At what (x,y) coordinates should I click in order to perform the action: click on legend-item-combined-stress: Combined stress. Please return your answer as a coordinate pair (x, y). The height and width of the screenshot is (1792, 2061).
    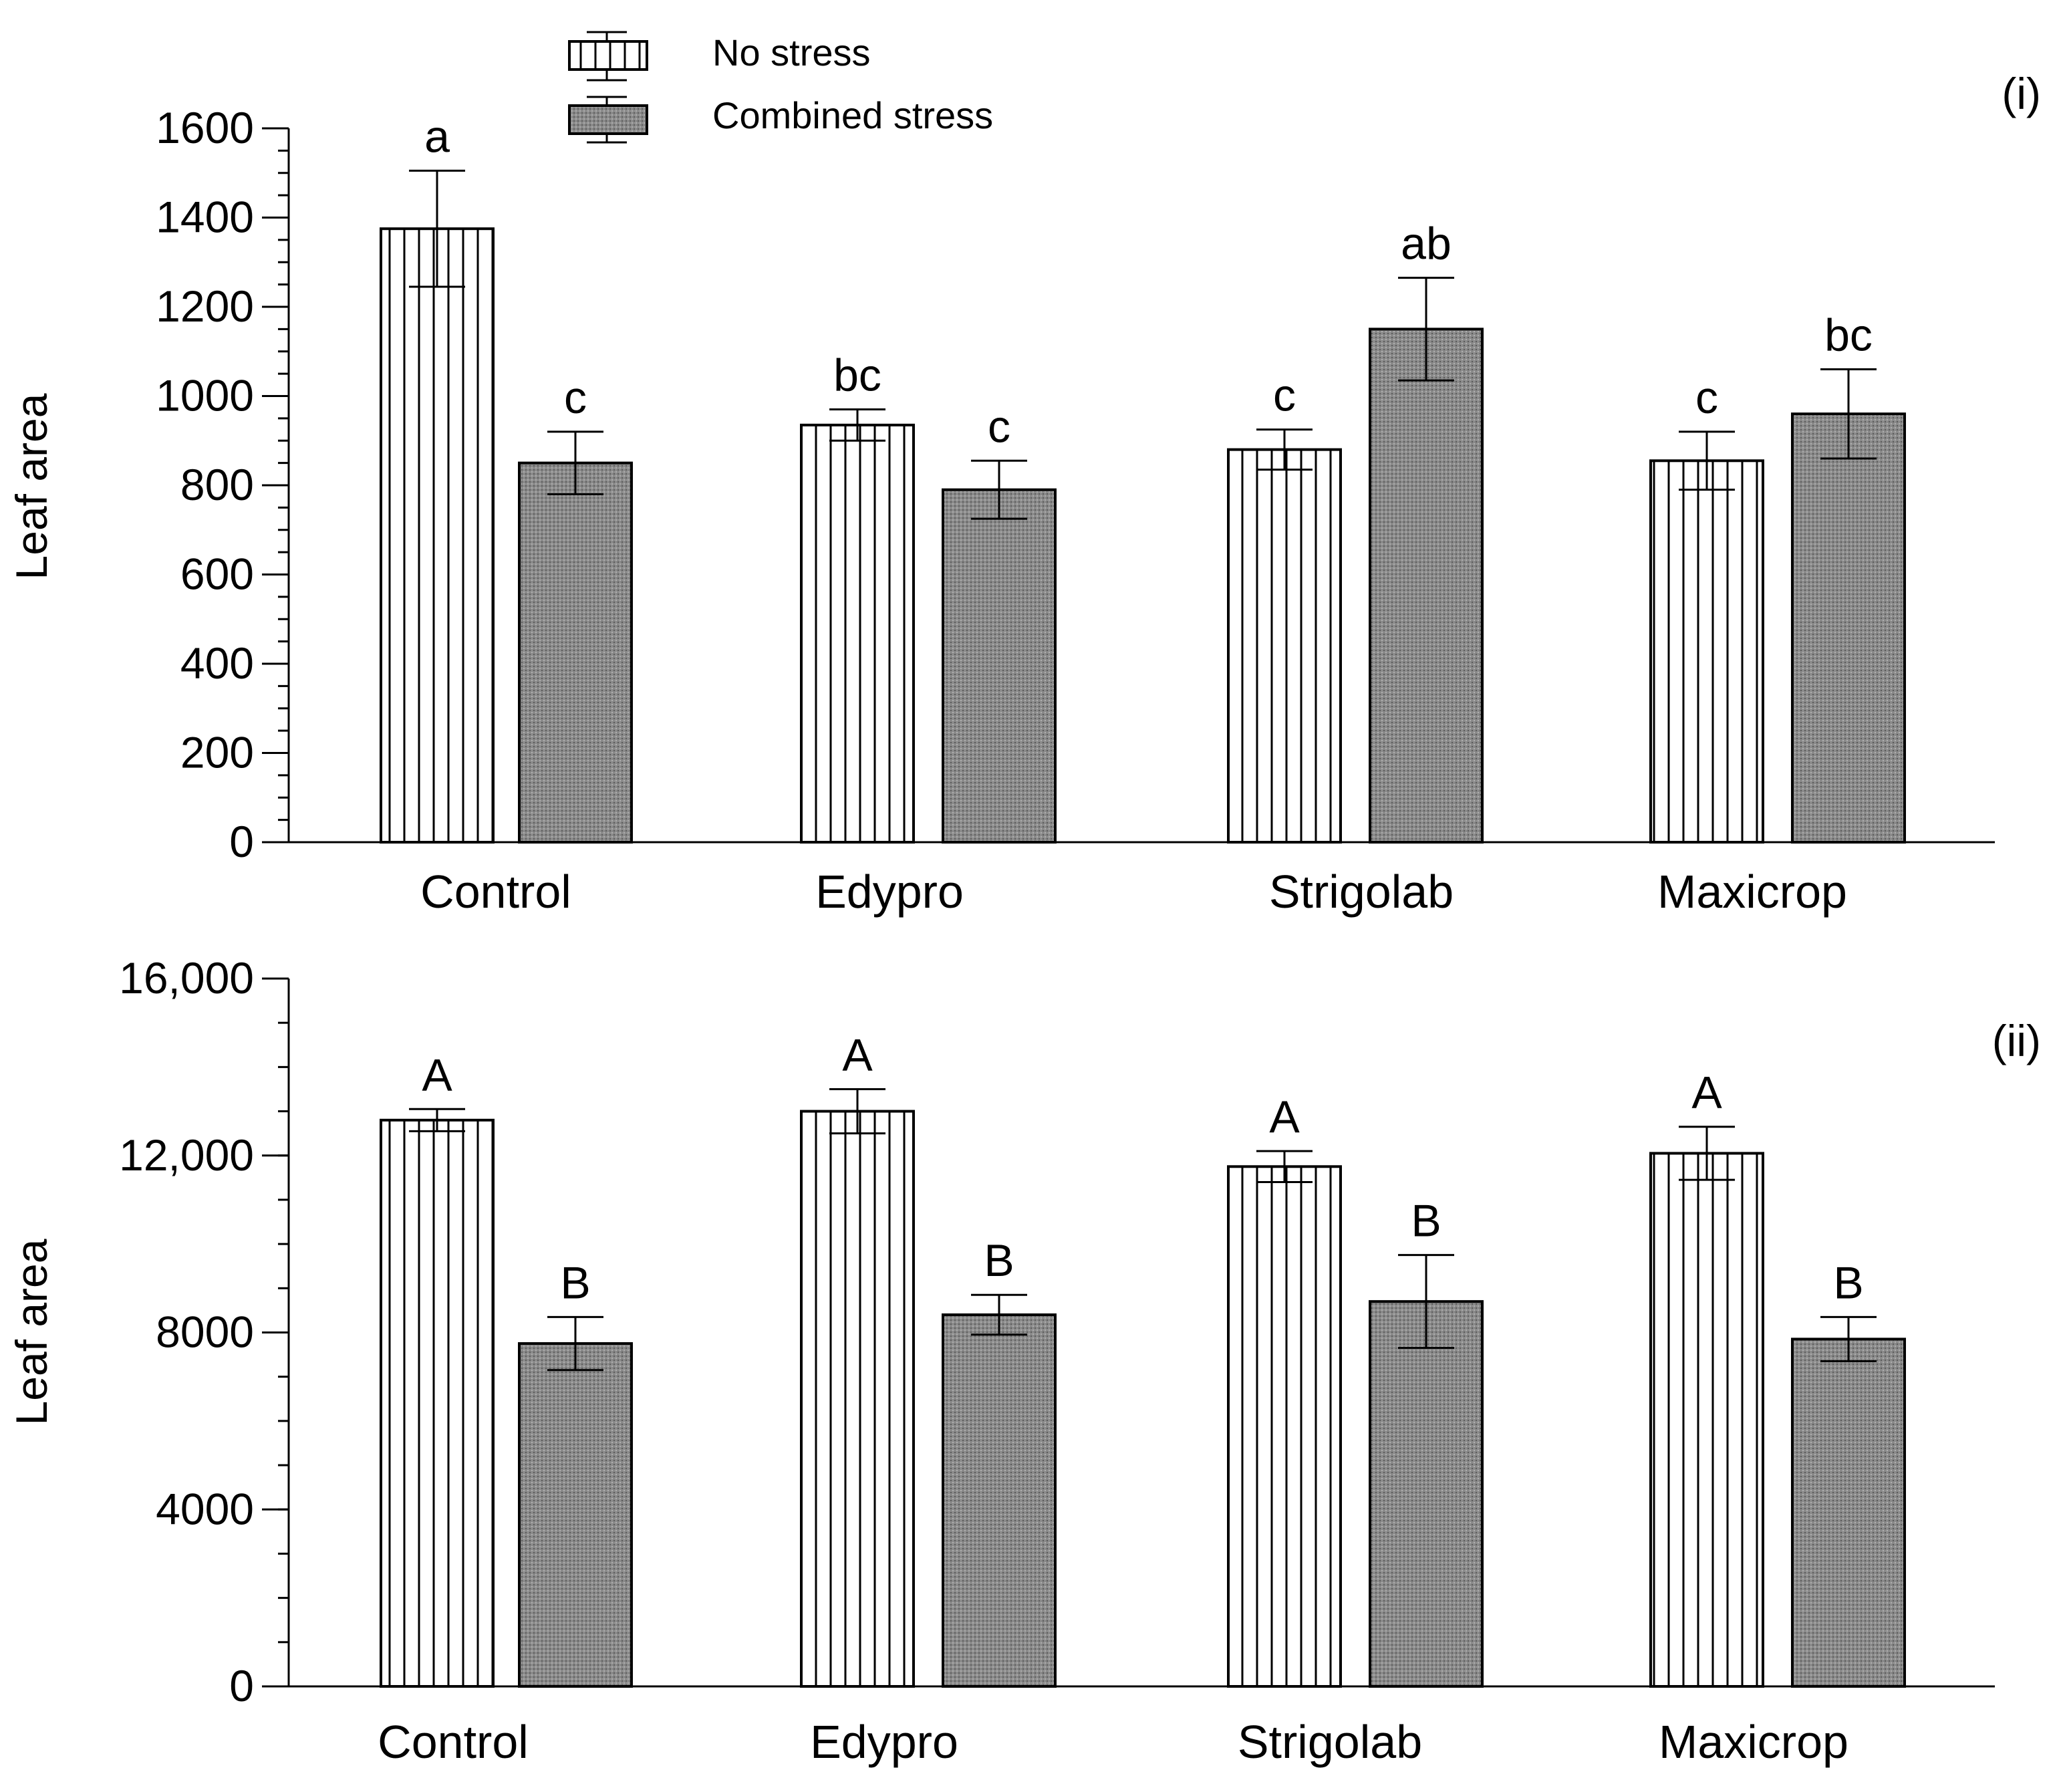
    Looking at the image, I should click on (780, 119).